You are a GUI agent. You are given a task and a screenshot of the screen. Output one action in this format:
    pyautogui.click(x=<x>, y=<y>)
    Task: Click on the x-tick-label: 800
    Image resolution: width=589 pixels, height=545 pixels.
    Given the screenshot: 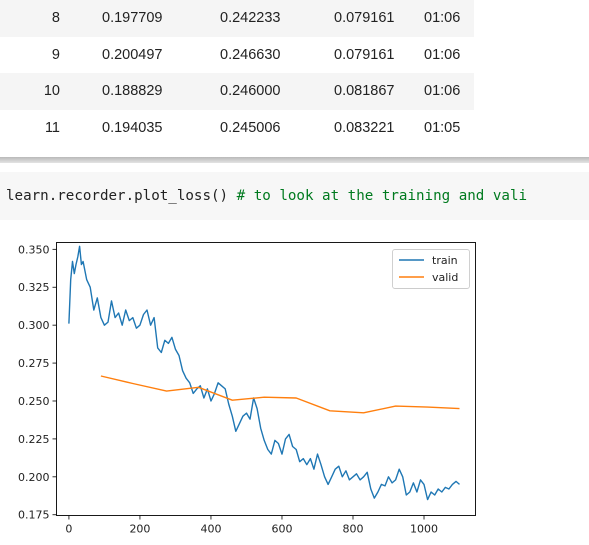 What is the action you would take?
    pyautogui.click(x=352, y=529)
    